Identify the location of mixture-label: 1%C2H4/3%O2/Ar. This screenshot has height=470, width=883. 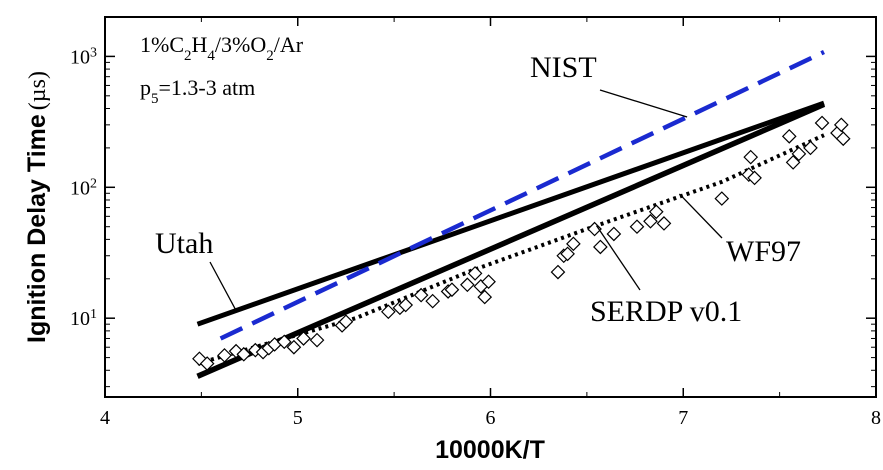
(222, 48).